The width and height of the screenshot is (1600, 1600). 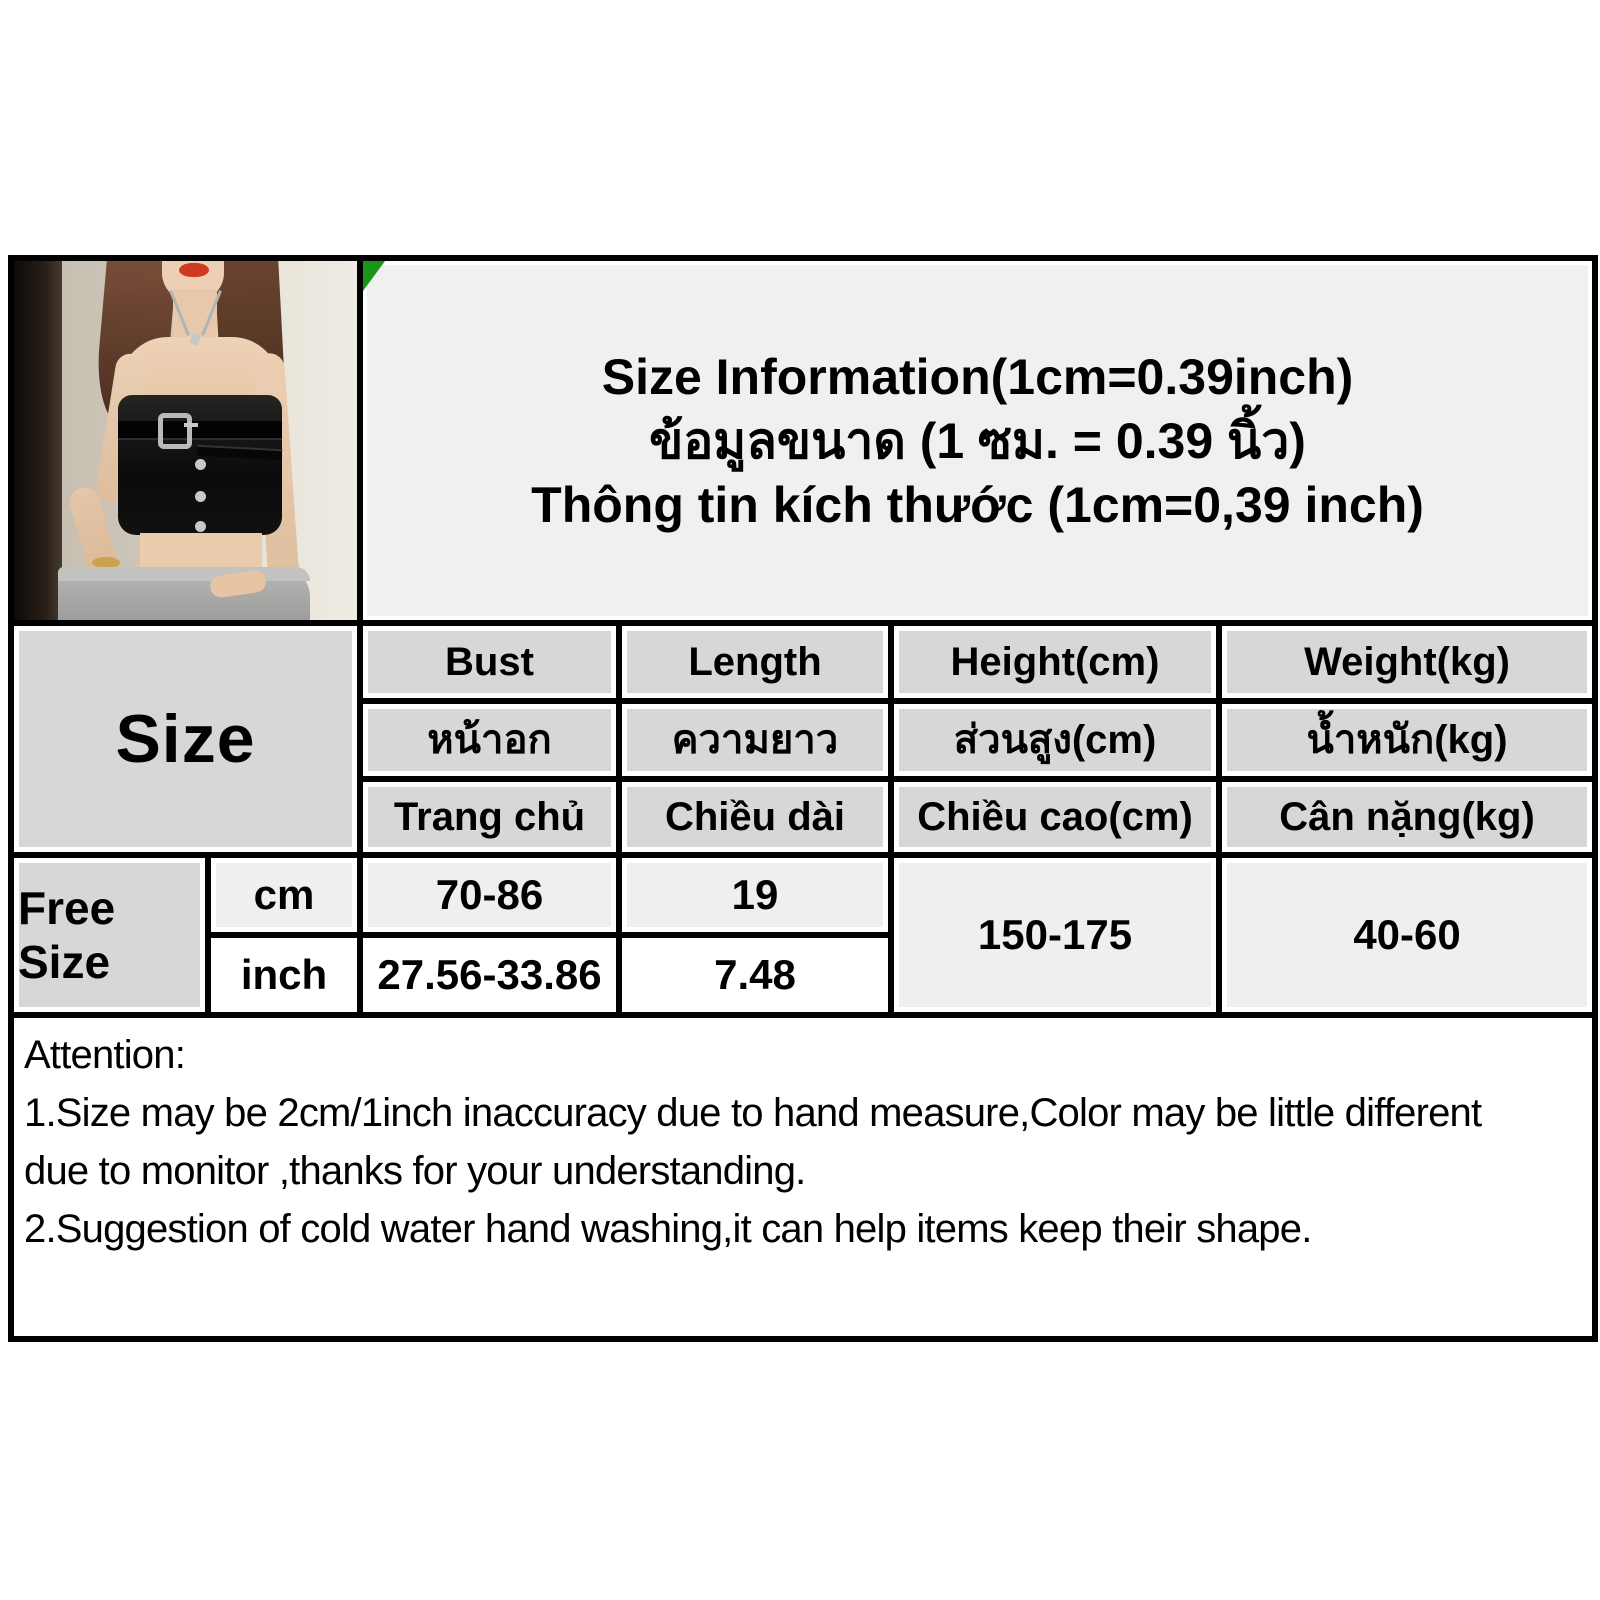 What do you see at coordinates (194, 270) in the screenshot?
I see `model-lips` at bounding box center [194, 270].